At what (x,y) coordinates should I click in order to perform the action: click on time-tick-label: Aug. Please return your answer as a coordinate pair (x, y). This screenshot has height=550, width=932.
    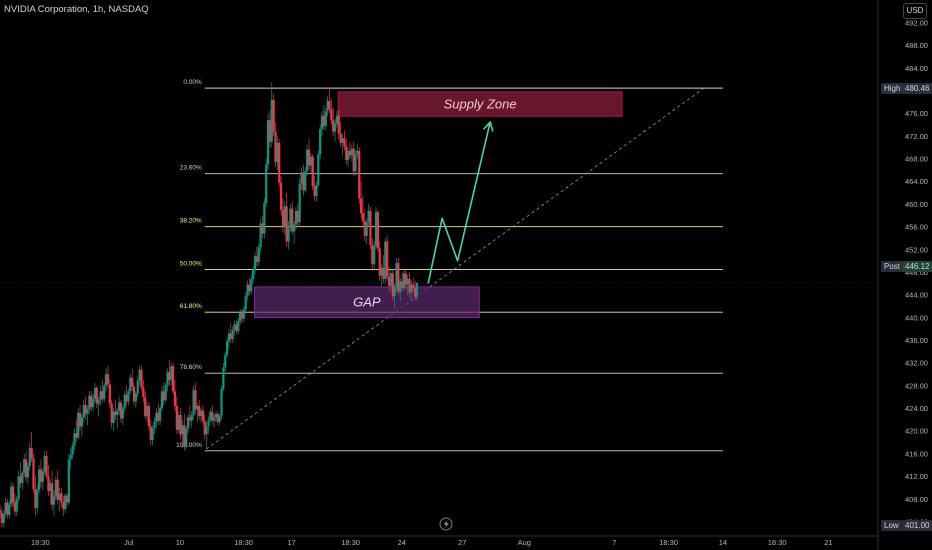
    Looking at the image, I should click on (524, 542).